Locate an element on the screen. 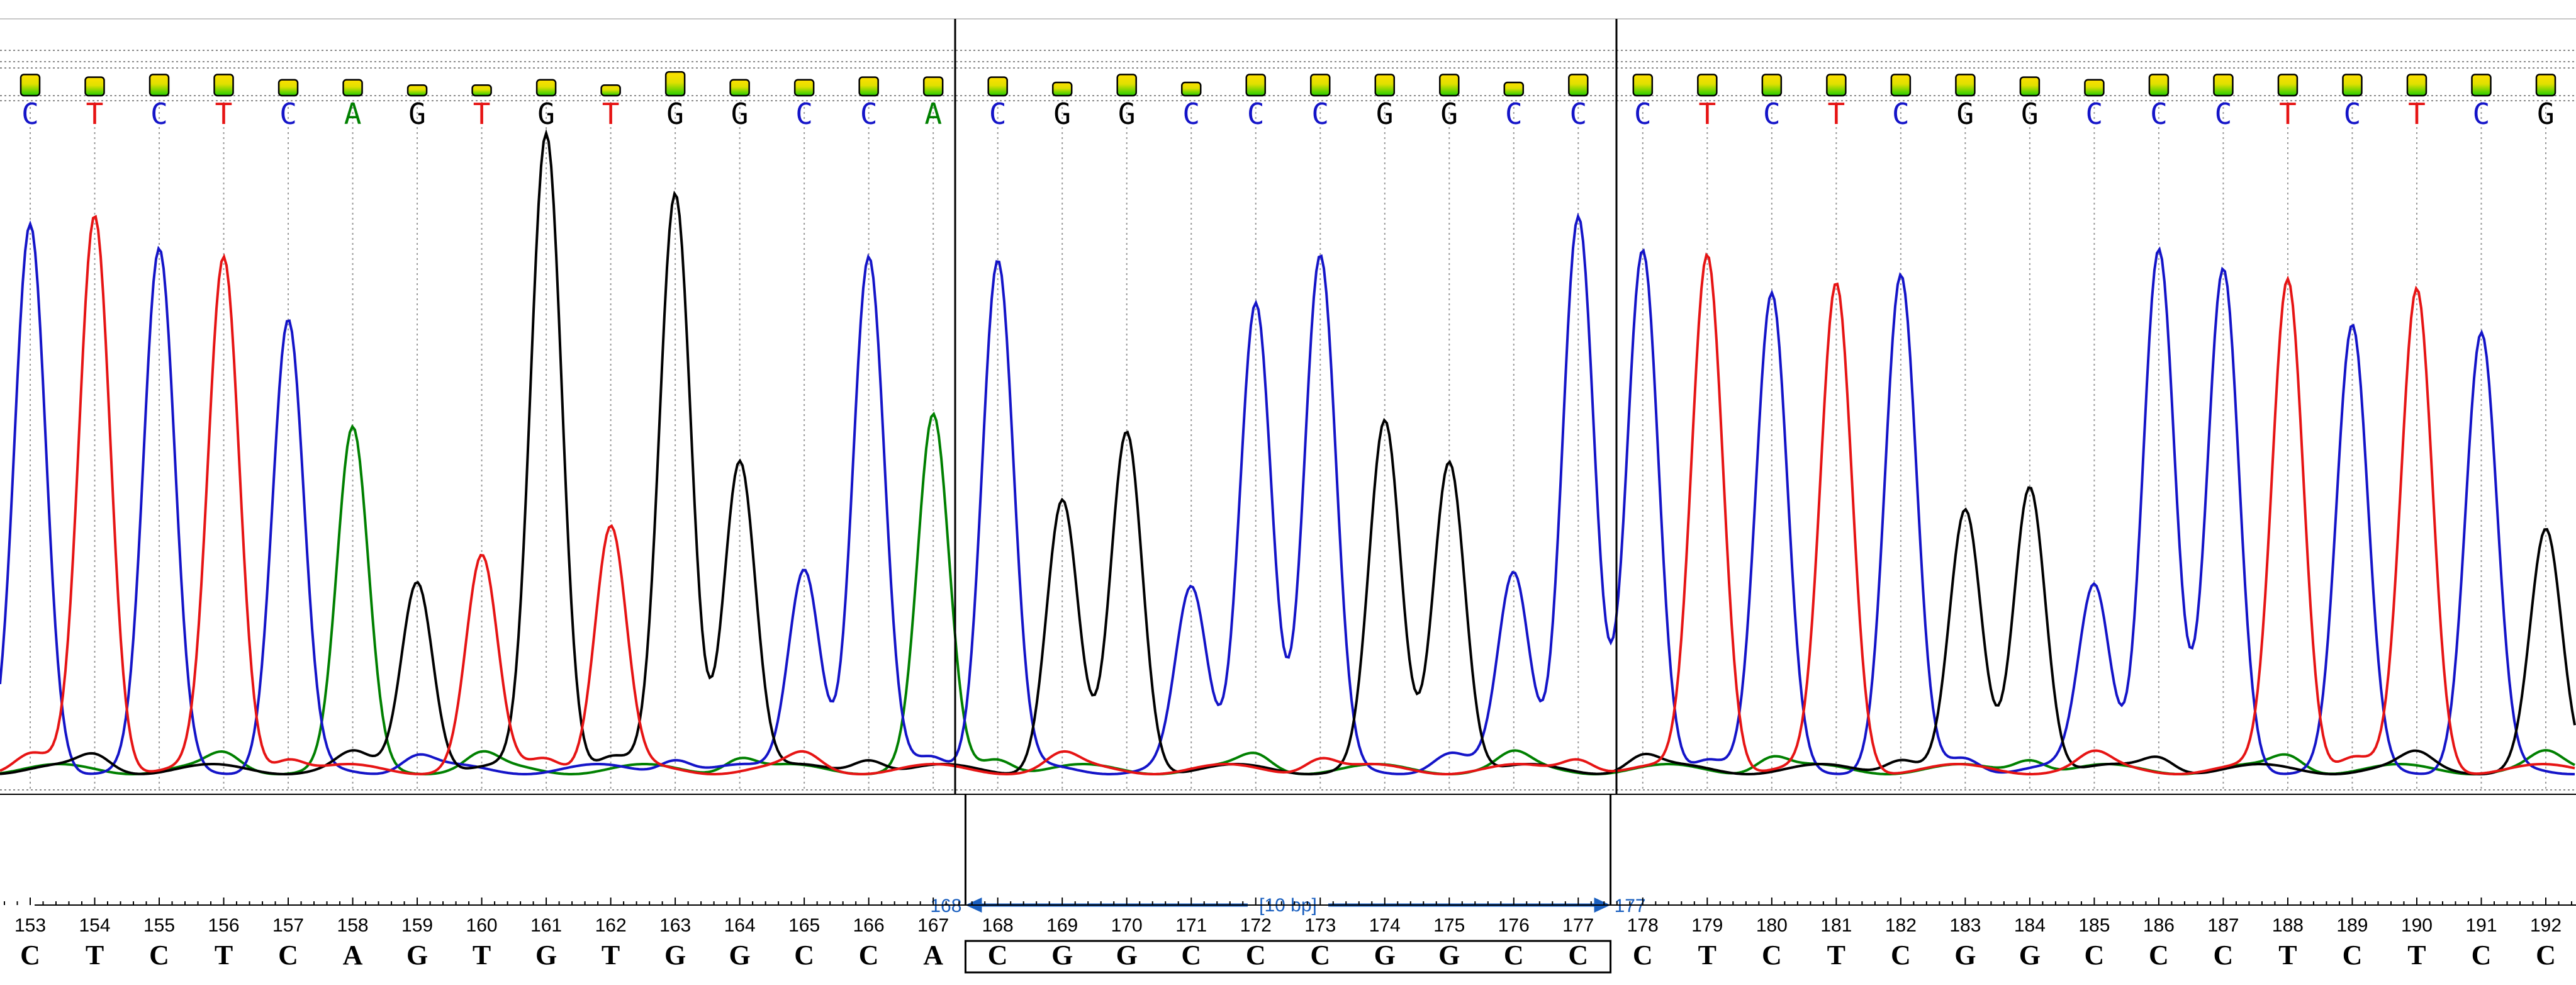  ruler-position-label: 167 is located at coordinates (933, 925).